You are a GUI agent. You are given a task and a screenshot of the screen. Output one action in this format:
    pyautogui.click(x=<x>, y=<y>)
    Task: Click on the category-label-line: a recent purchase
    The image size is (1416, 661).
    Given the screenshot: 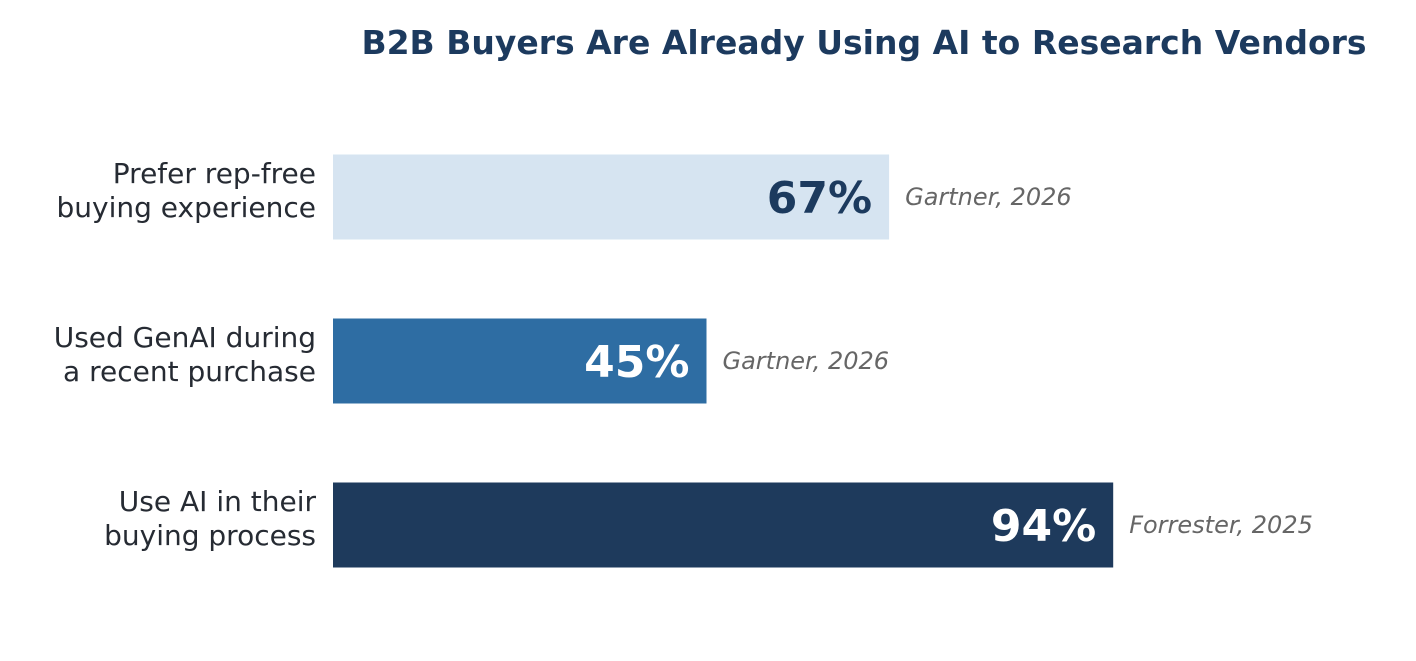 What is the action you would take?
    pyautogui.click(x=189, y=371)
    